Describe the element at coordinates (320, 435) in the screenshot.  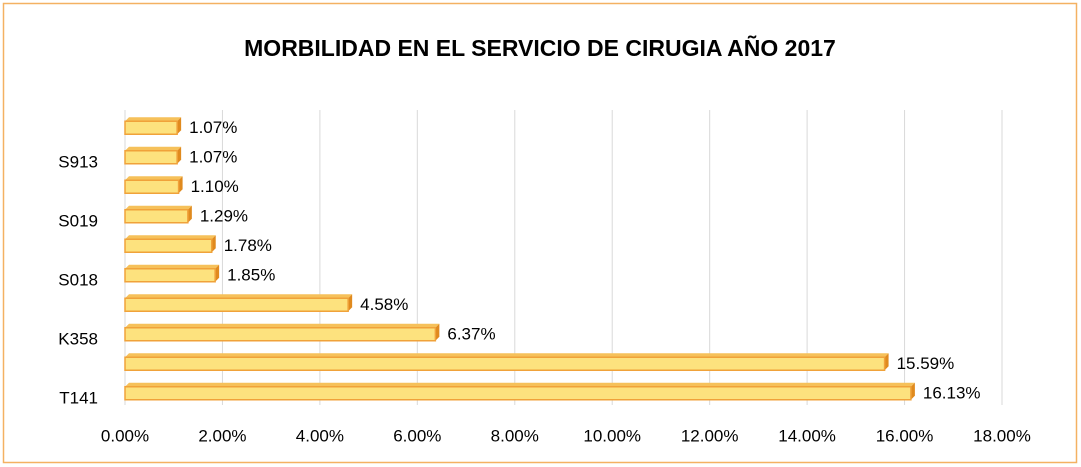
I see `x-tick-label: 4.00%` at that location.